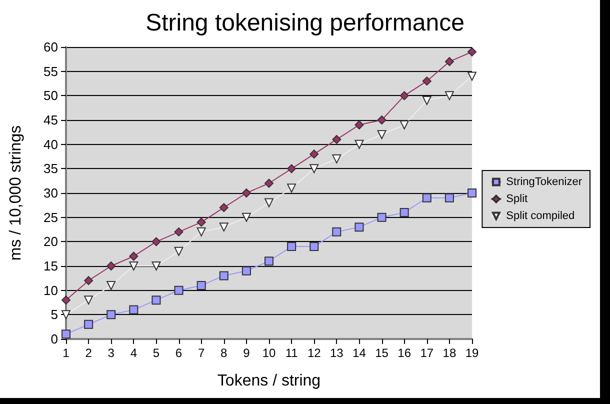 The width and height of the screenshot is (610, 404). What do you see at coordinates (88, 353) in the screenshot?
I see `x-tick-label: 2` at bounding box center [88, 353].